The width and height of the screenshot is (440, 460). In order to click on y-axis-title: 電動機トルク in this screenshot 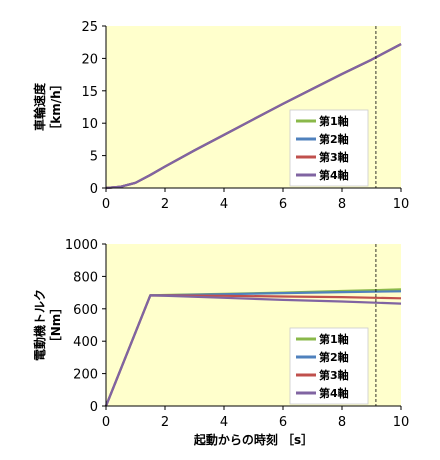, I will do `click(39, 325)`.